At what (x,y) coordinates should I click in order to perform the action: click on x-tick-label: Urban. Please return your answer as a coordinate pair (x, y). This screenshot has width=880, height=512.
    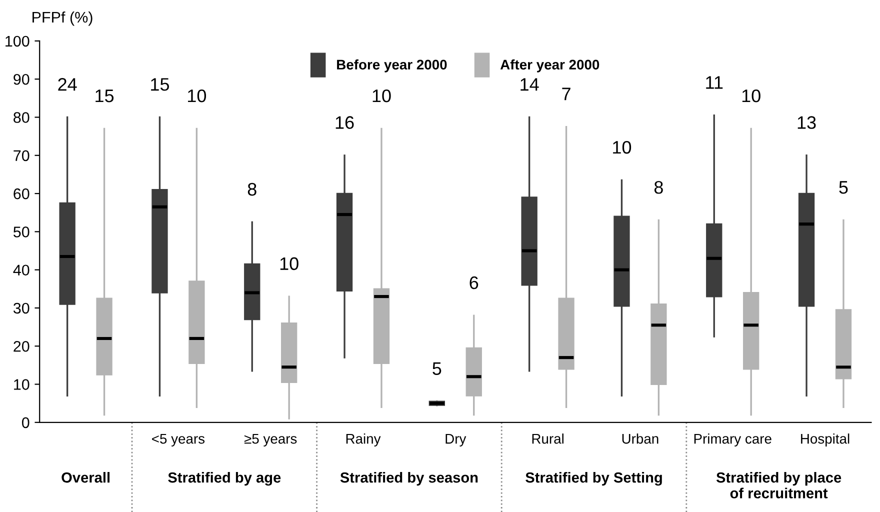
    Looking at the image, I should click on (640, 439).